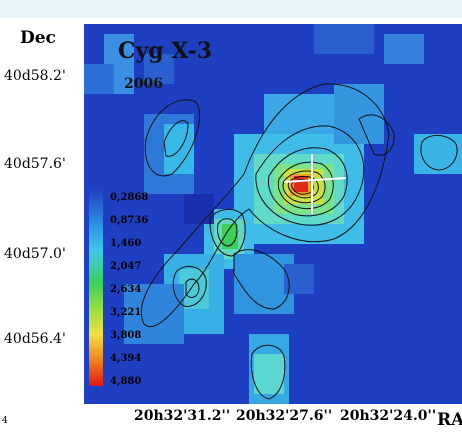  Describe the element at coordinates (35, 164) in the screenshot. I see `dec-tick: 40d57.6'` at that location.